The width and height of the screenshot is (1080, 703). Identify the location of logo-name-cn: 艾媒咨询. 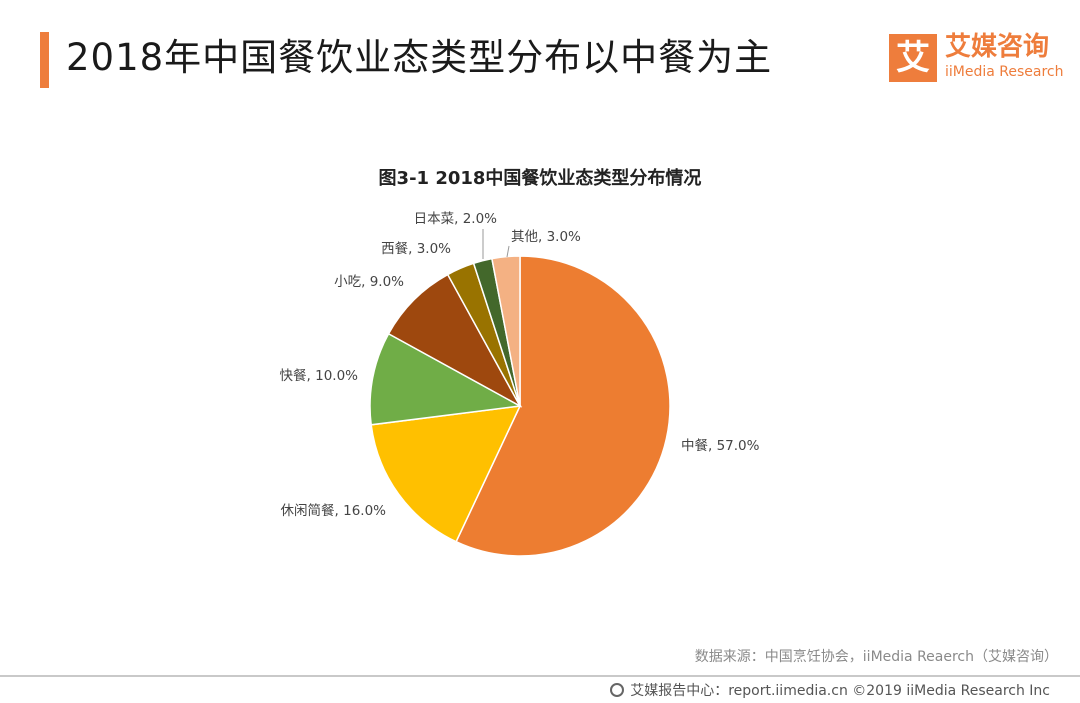
(997, 47).